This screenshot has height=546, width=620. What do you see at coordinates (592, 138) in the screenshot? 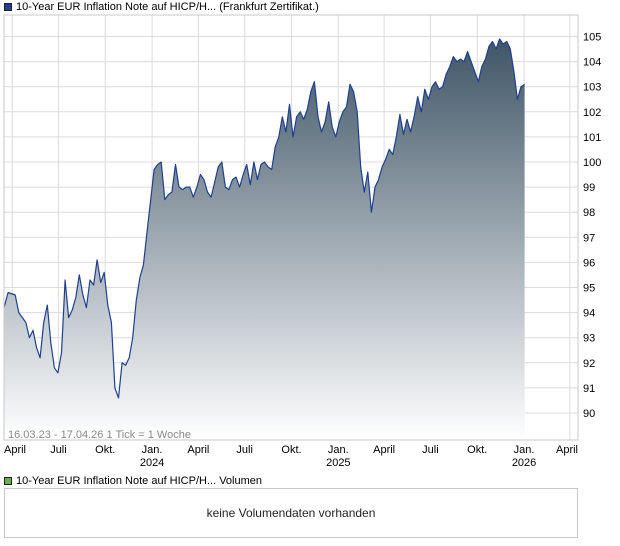
I see `y-tick-label: 101` at bounding box center [592, 138].